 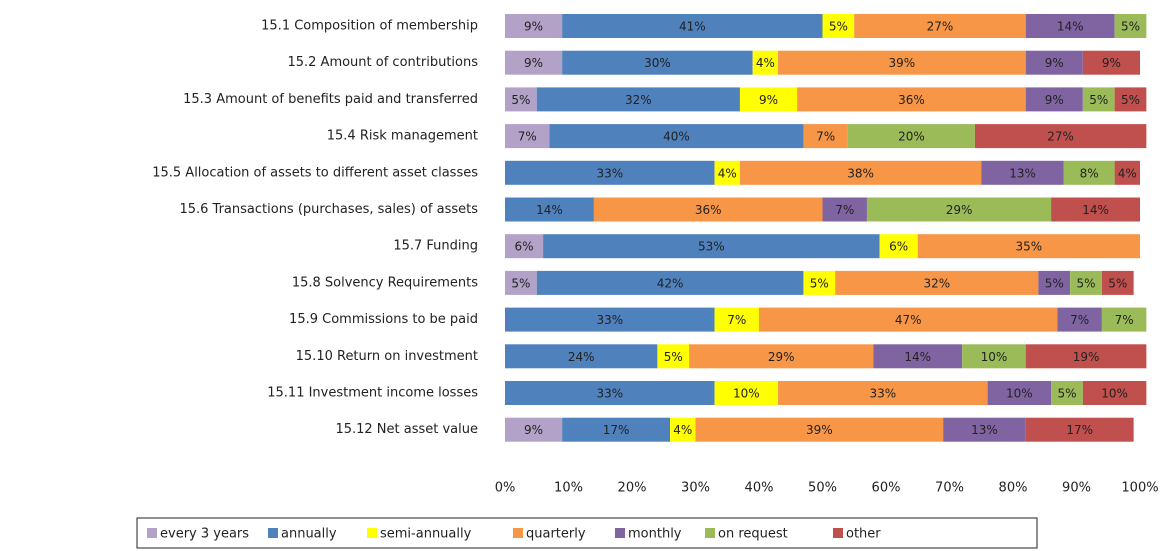 What do you see at coordinates (753, 534) in the screenshot?
I see `legend-label: on request` at bounding box center [753, 534].